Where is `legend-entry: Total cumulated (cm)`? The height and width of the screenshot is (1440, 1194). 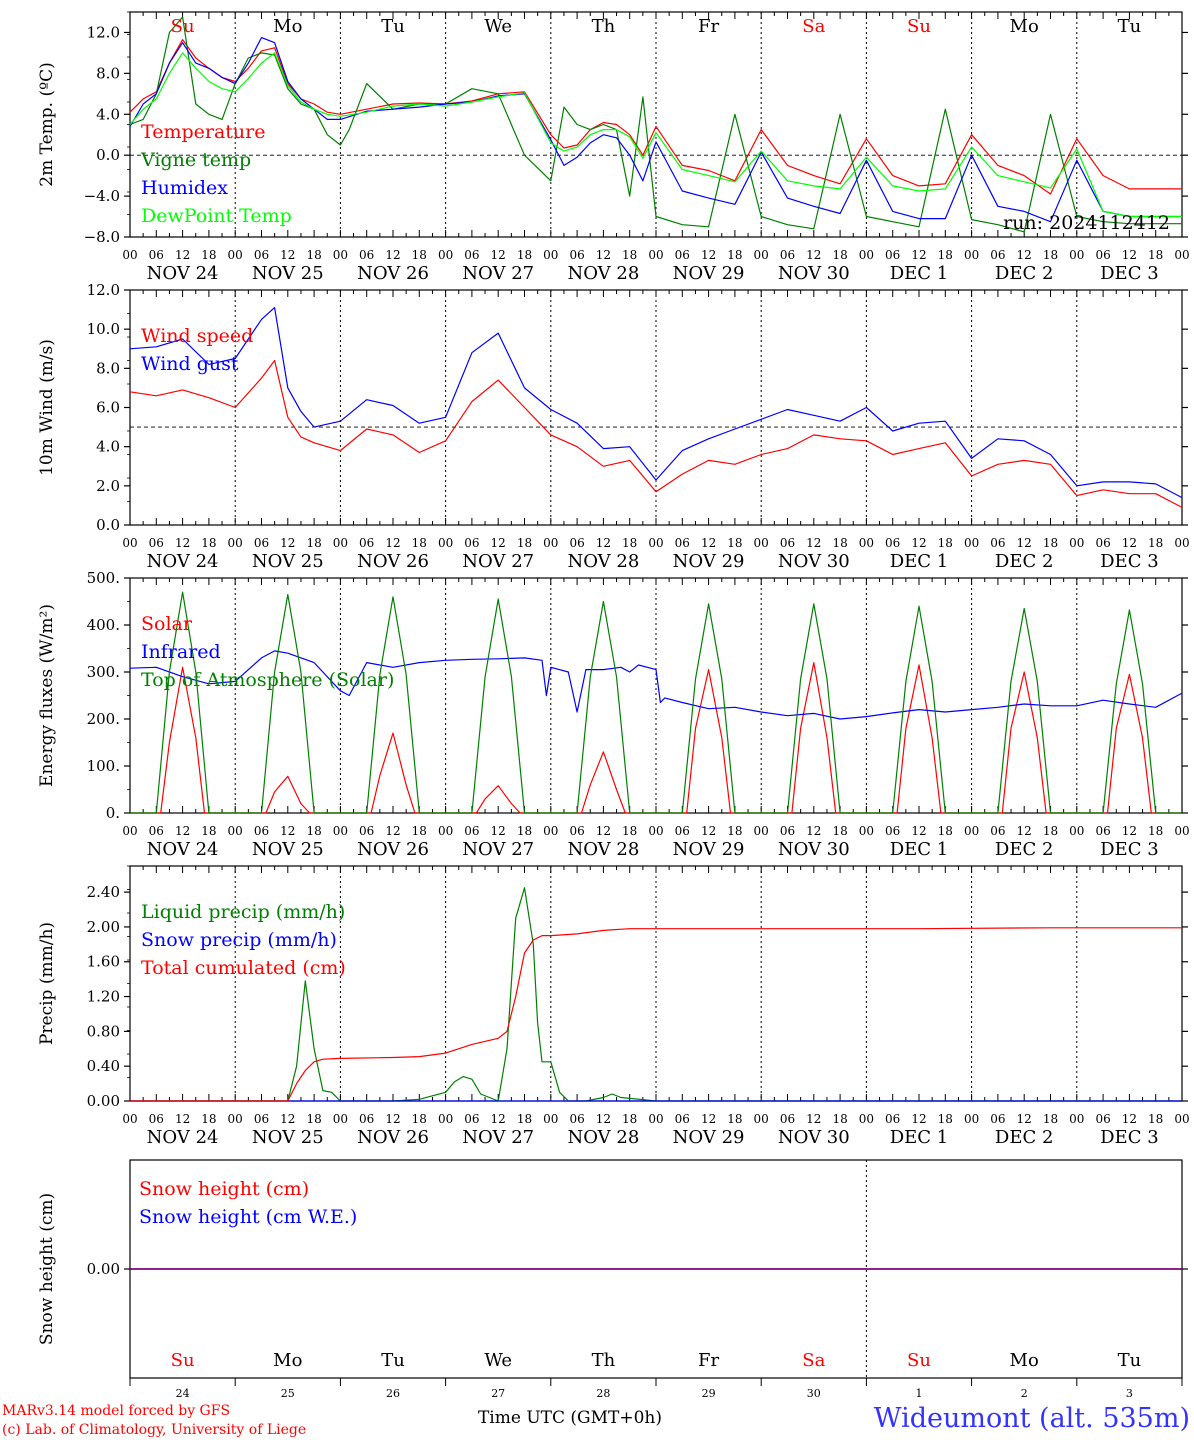
legend-entry: Total cumulated (cm) is located at coordinates (243, 968).